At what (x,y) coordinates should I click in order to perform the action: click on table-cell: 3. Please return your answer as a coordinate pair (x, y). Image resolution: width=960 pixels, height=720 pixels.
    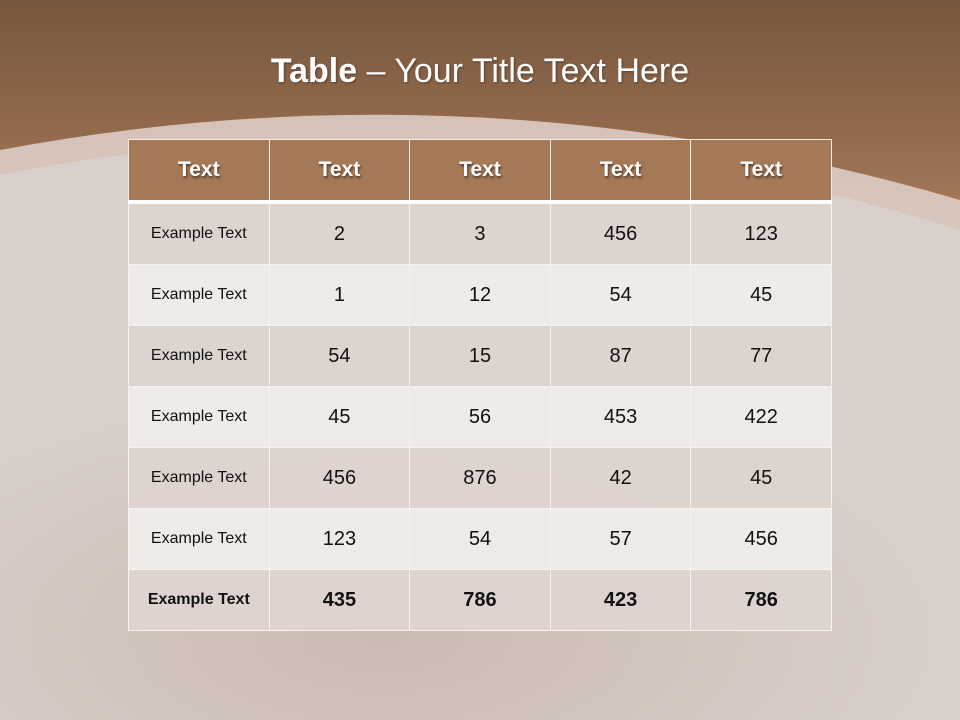
    Looking at the image, I should click on (480, 233).